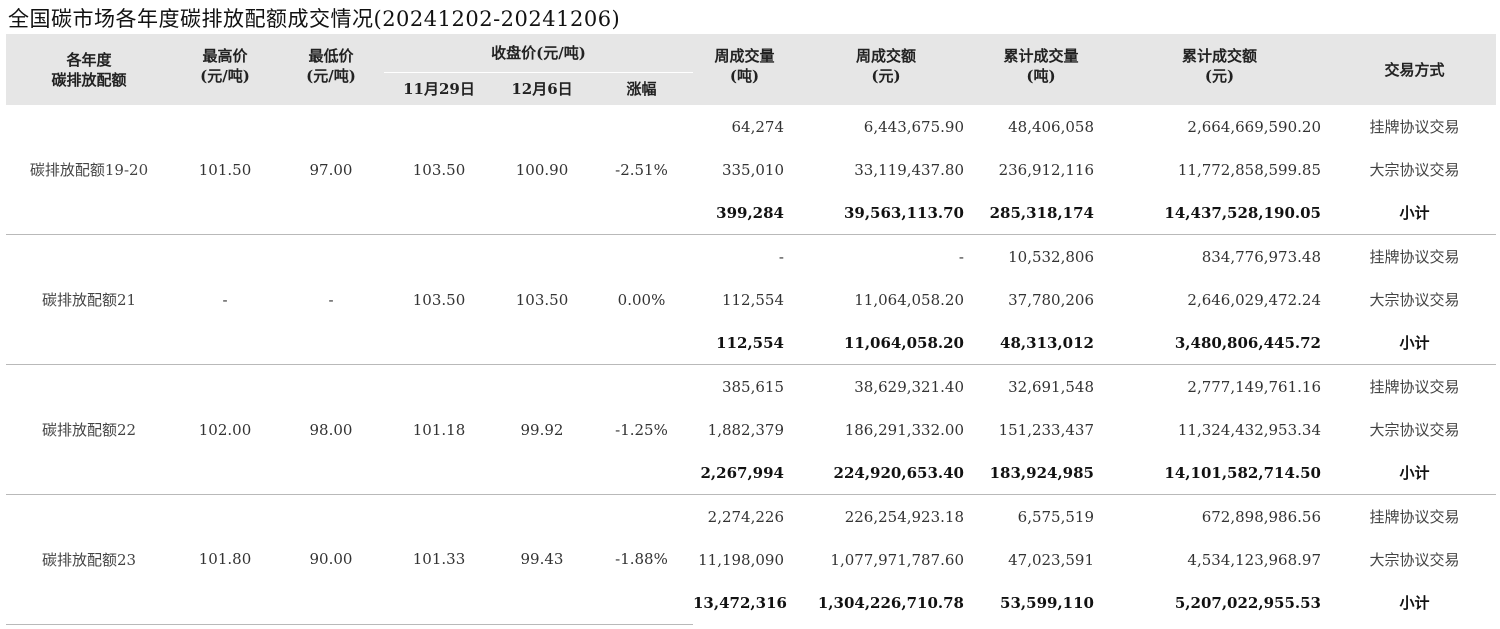  What do you see at coordinates (904, 516) in the screenshot?
I see `cell-week-amount: 226,254,923.18` at bounding box center [904, 516].